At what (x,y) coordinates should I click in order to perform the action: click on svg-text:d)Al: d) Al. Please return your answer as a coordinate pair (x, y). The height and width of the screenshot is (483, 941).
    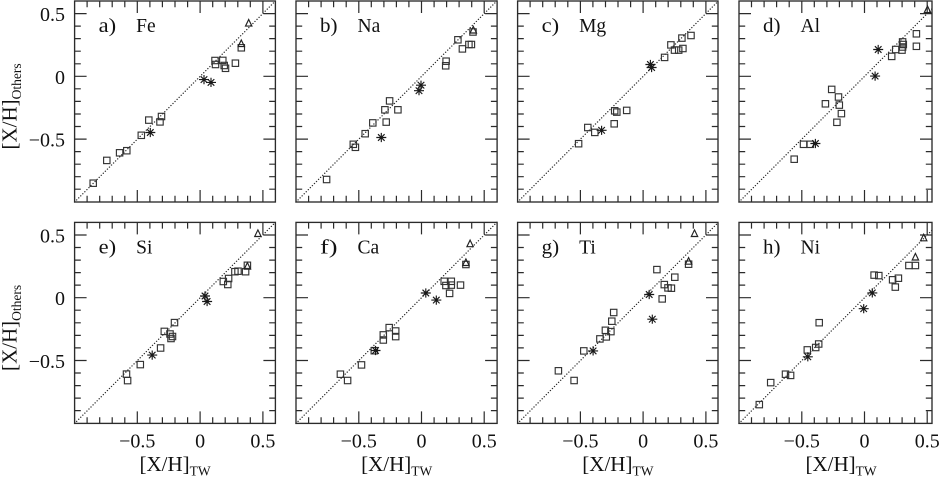
    Looking at the image, I should click on (792, 26).